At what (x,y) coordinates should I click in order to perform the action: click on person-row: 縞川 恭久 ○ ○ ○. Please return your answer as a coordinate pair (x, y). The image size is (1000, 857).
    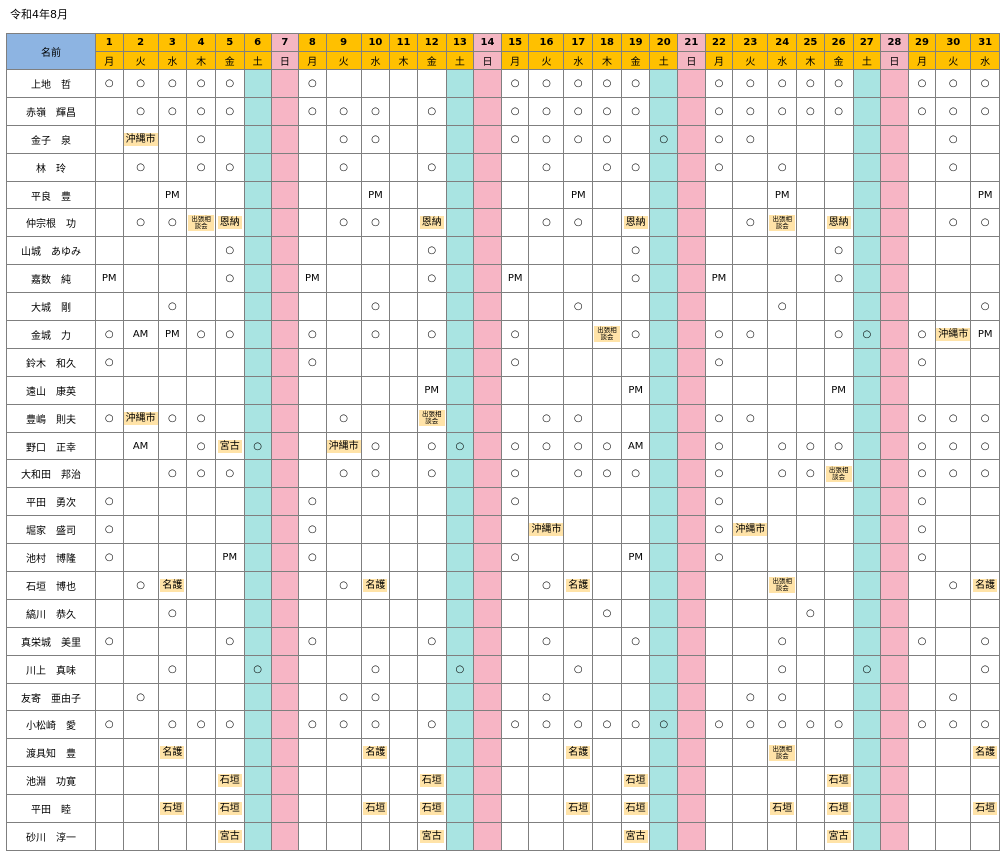
    Looking at the image, I should click on (503, 613).